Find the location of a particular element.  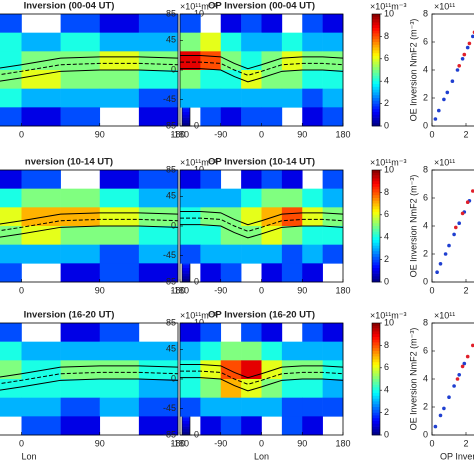

x-tick-label: -90 is located at coordinates (220, 443).